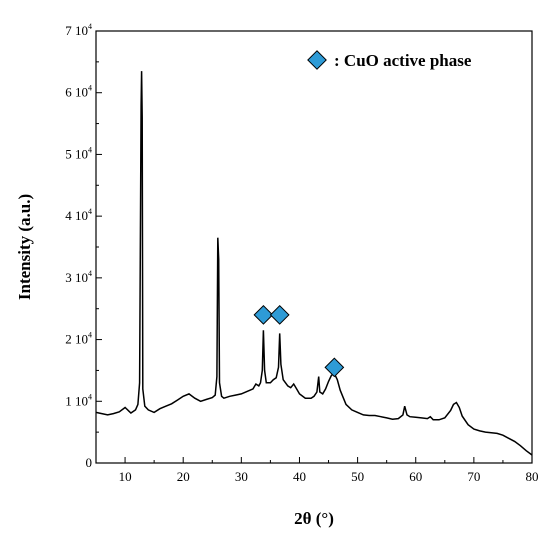 Image resolution: width=550 pixels, height=538 pixels. What do you see at coordinates (473, 476) in the screenshot?
I see `x-tick-label: 70` at bounding box center [473, 476].